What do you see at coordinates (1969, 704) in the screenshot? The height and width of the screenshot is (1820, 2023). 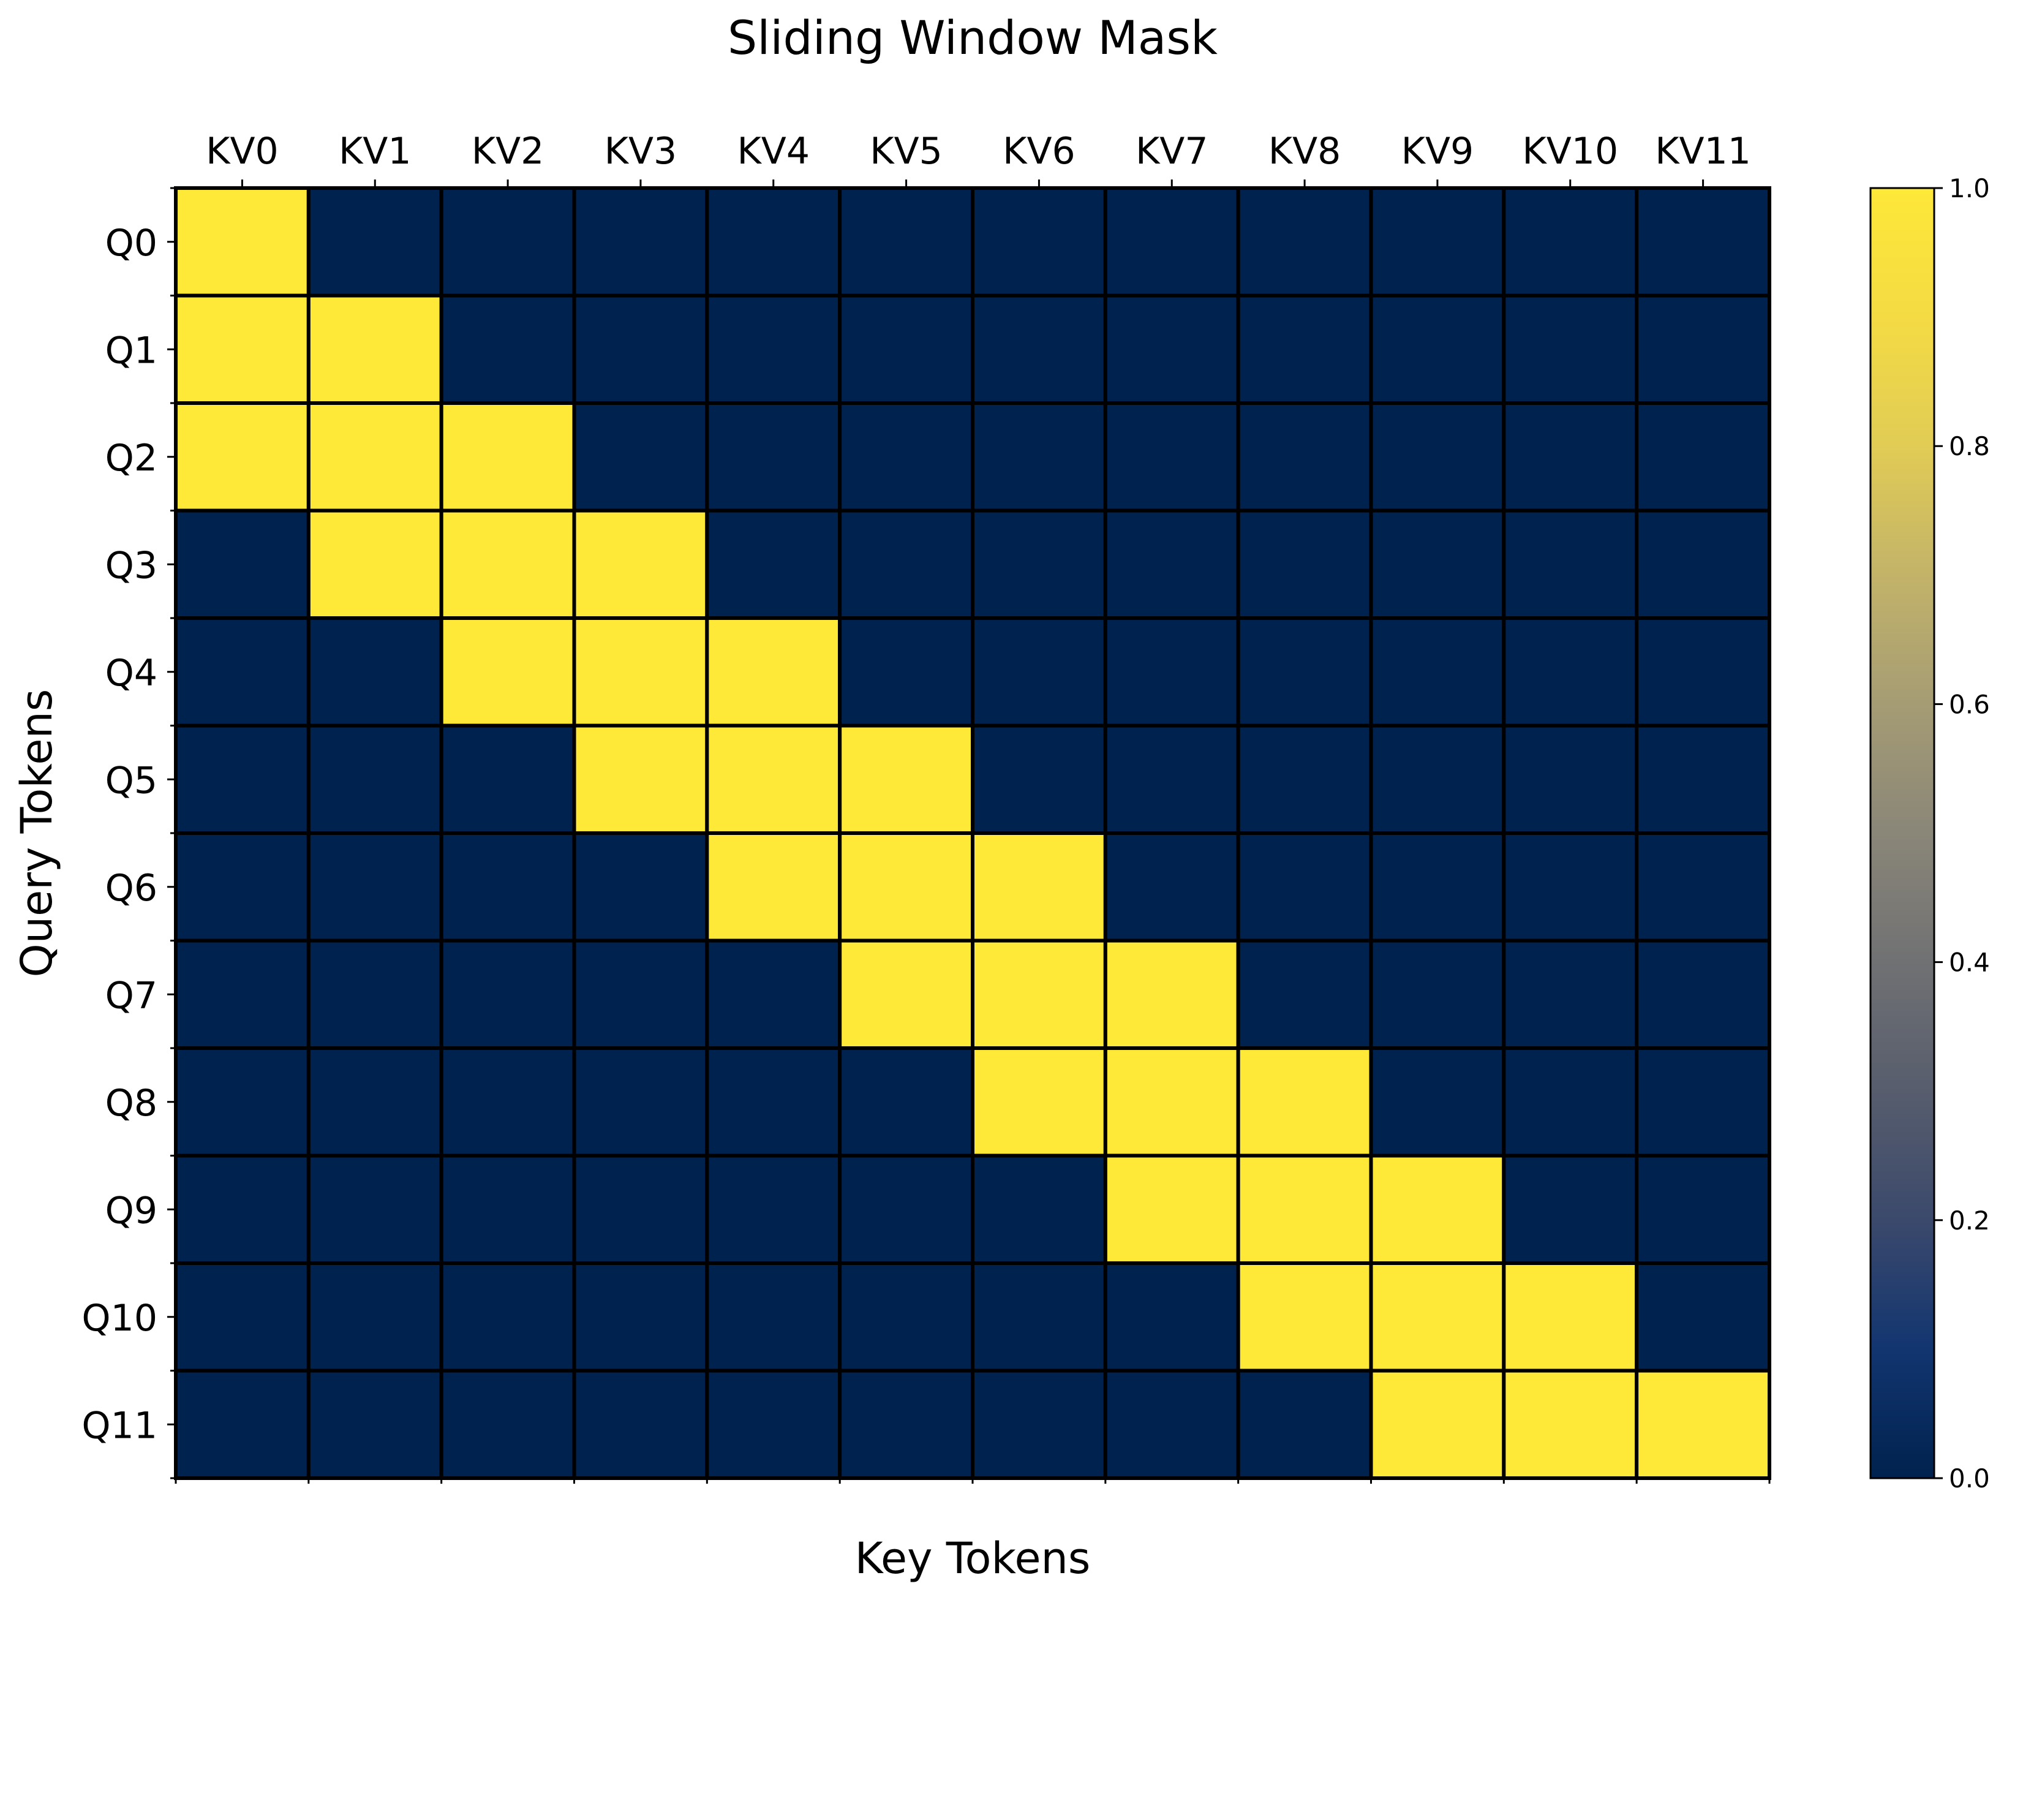 I see `colorbar-tick-label: 0.6` at bounding box center [1969, 704].